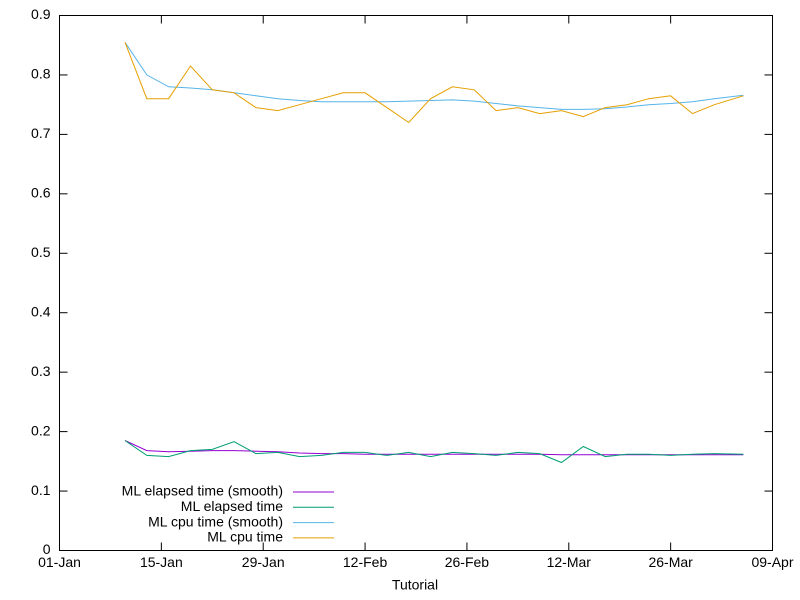 This screenshot has width=800, height=600. Describe the element at coordinates (59, 562) in the screenshot. I see `x-tick-label: 01-Jan` at that location.